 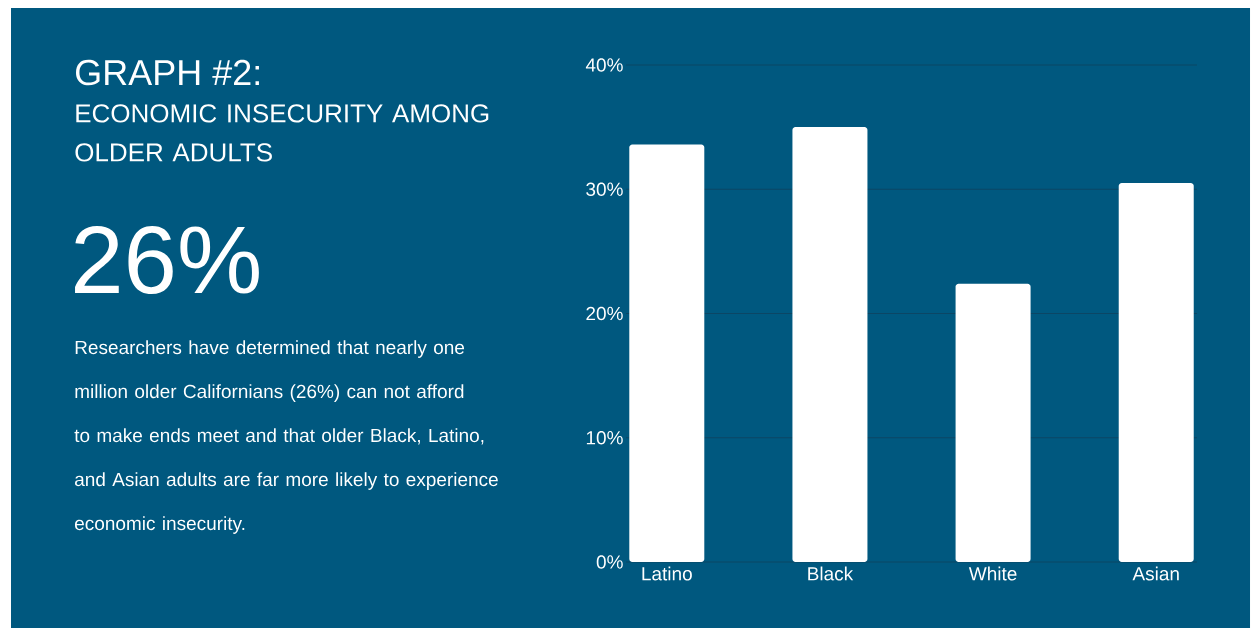 What do you see at coordinates (831, 573) in the screenshot?
I see `x-tick-label: Black` at bounding box center [831, 573].